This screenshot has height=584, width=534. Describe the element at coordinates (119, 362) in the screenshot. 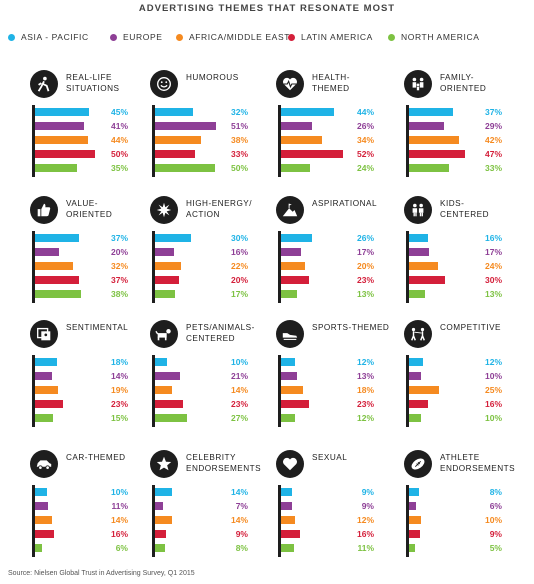

I see `bar-value-label: 18%` at that location.